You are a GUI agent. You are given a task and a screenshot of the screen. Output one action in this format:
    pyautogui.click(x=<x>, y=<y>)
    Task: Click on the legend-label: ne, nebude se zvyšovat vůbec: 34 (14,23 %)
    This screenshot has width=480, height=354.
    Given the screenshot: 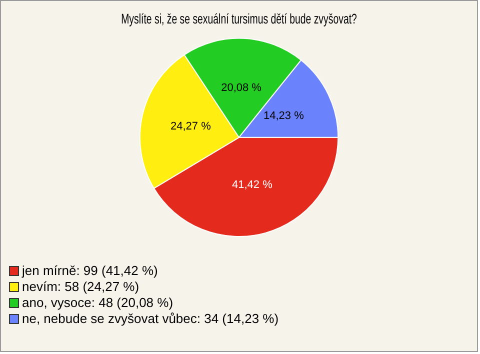 What is the action you would take?
    pyautogui.click(x=150, y=319)
    